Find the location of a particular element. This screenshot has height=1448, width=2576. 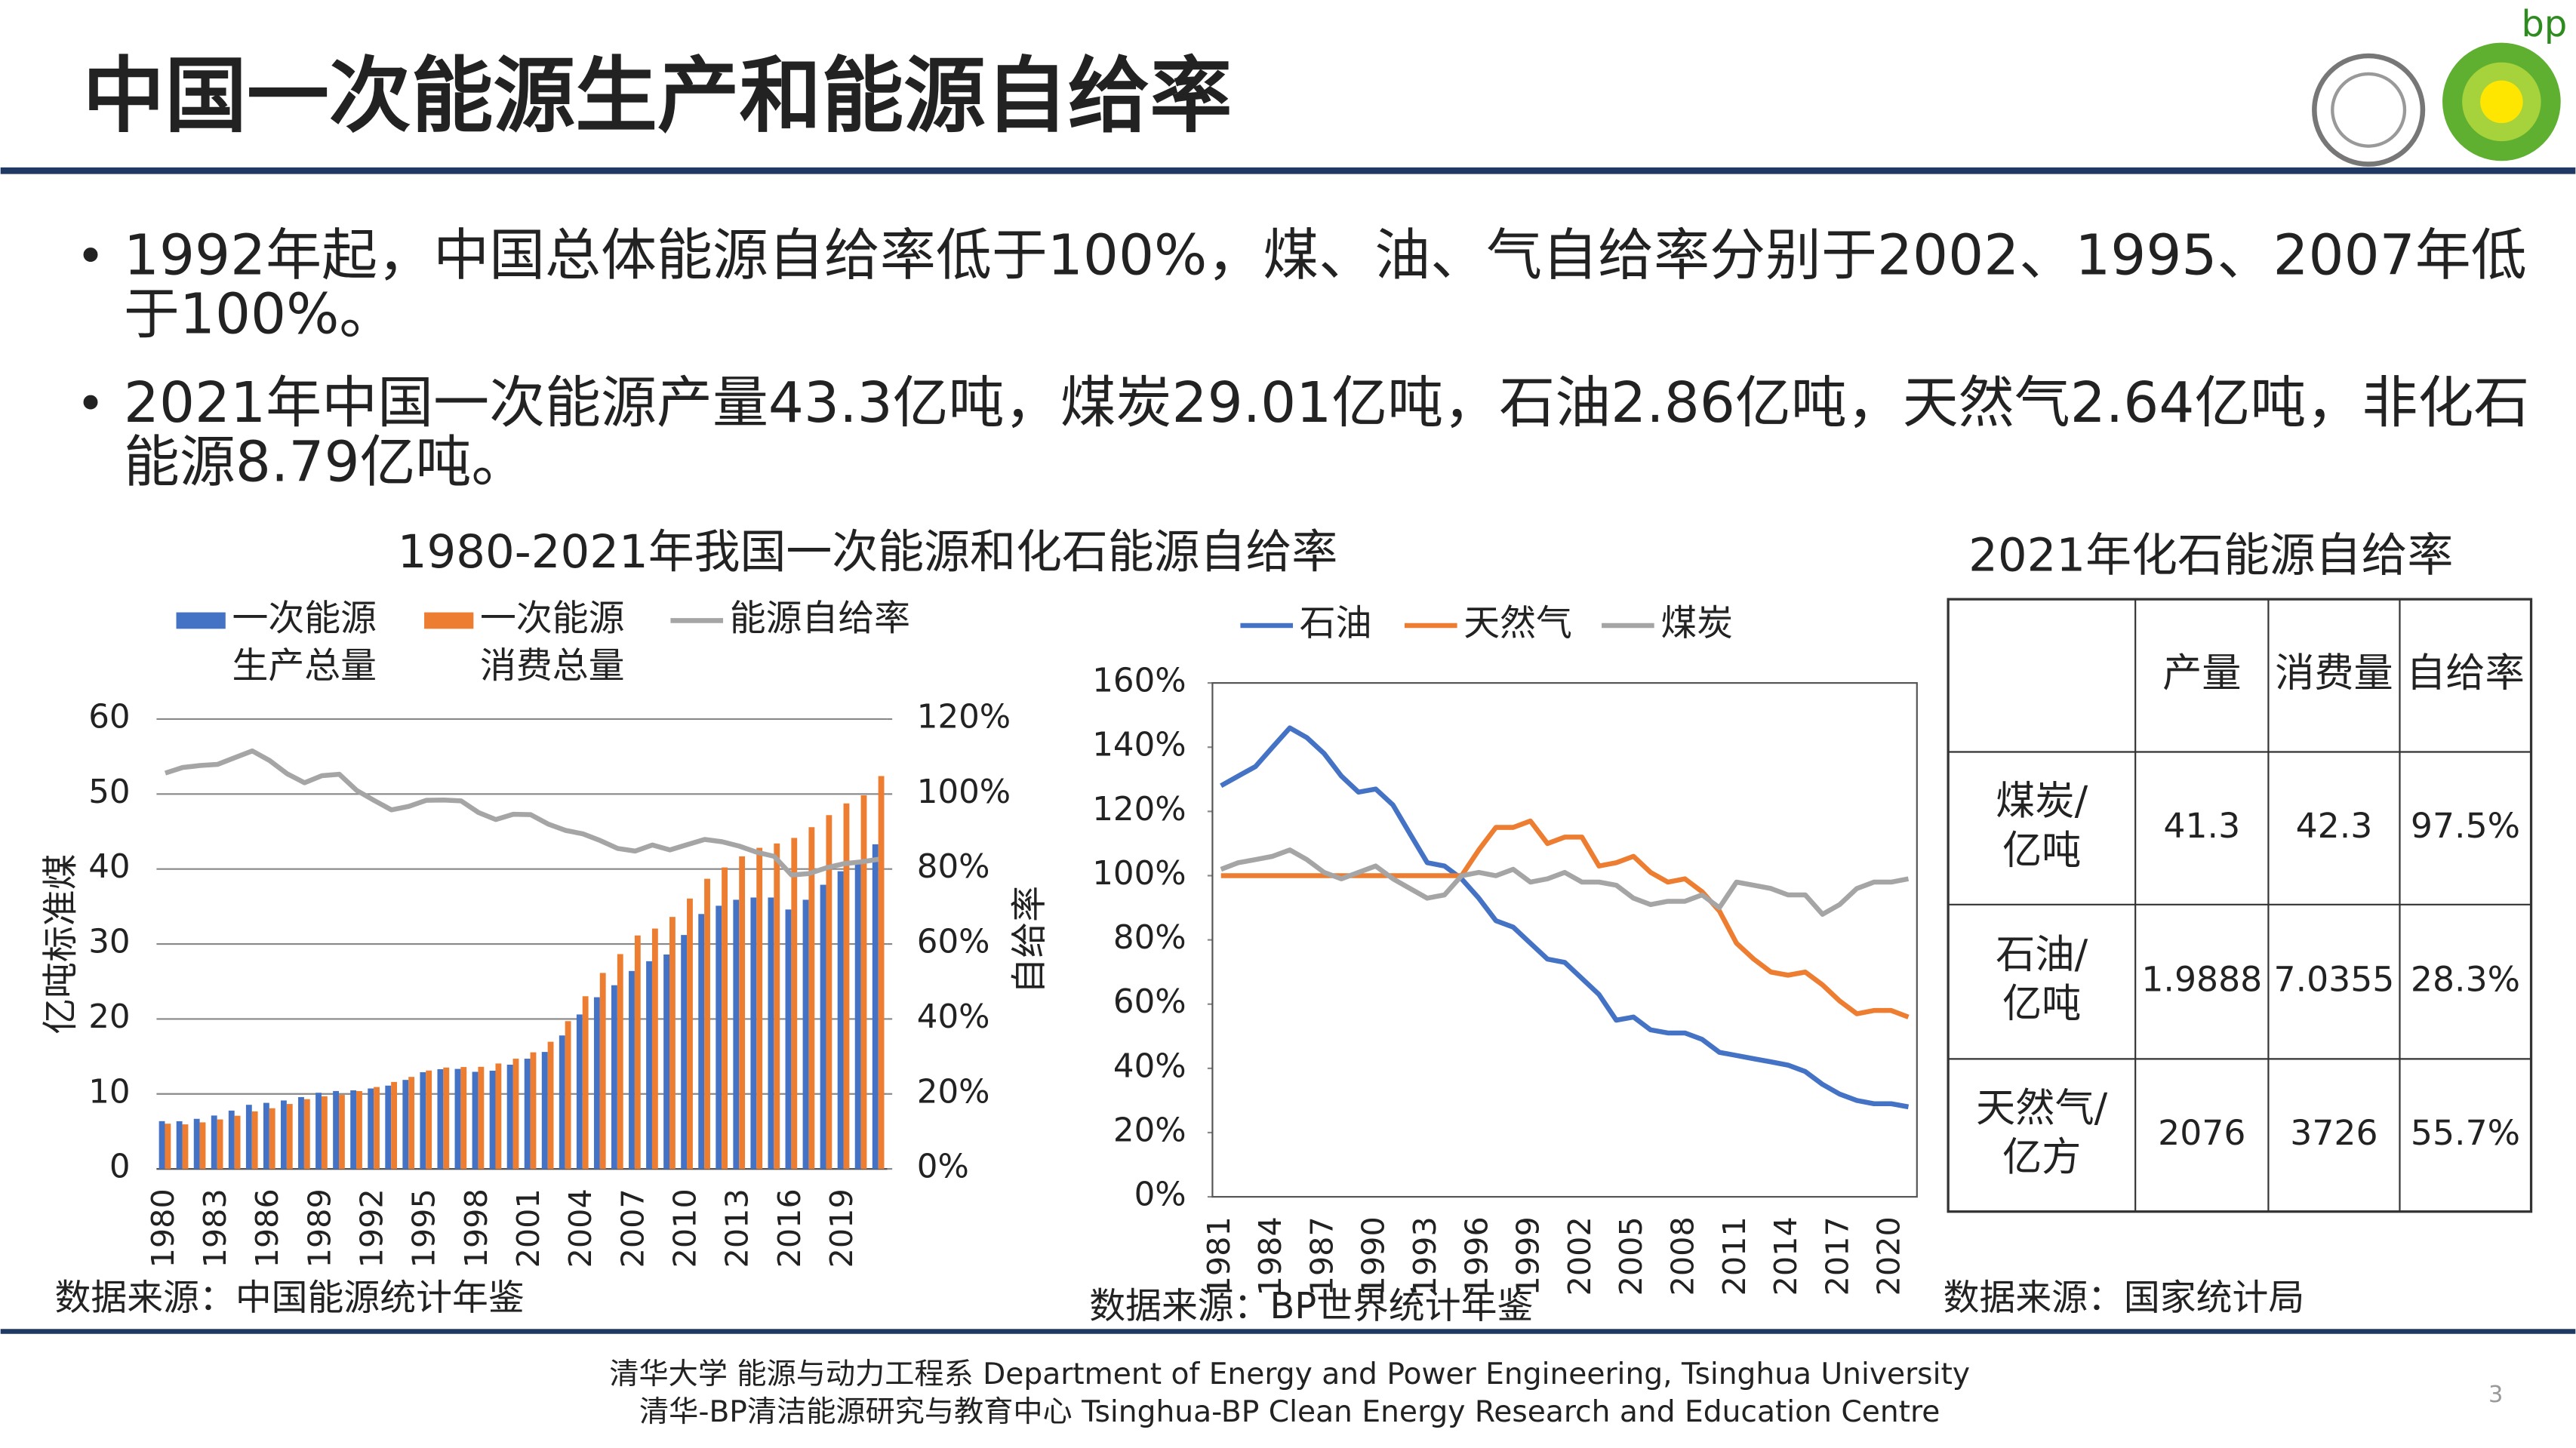

plot-border is located at coordinates (1564, 940).